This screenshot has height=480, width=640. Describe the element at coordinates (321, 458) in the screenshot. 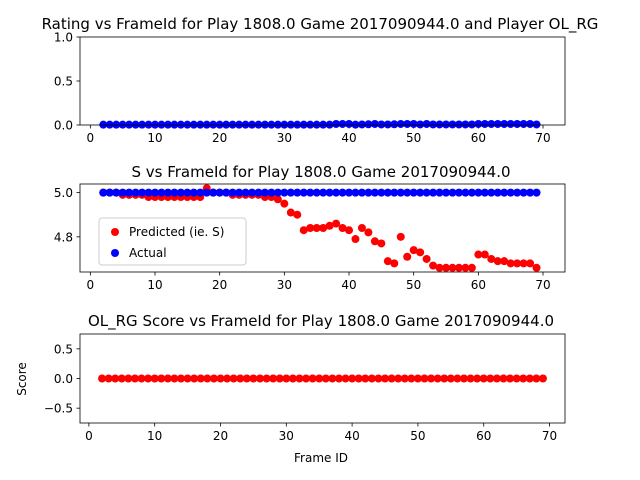

I see `panel-score-xlabel: Frame ID` at that location.